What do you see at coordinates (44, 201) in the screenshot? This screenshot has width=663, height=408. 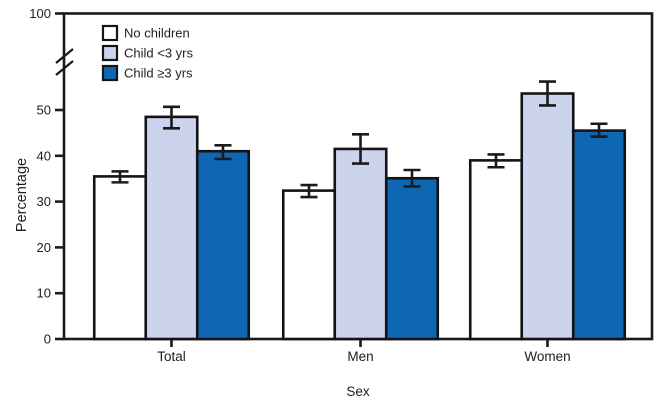 I see `y-axis-tick-label: 30` at bounding box center [44, 201].